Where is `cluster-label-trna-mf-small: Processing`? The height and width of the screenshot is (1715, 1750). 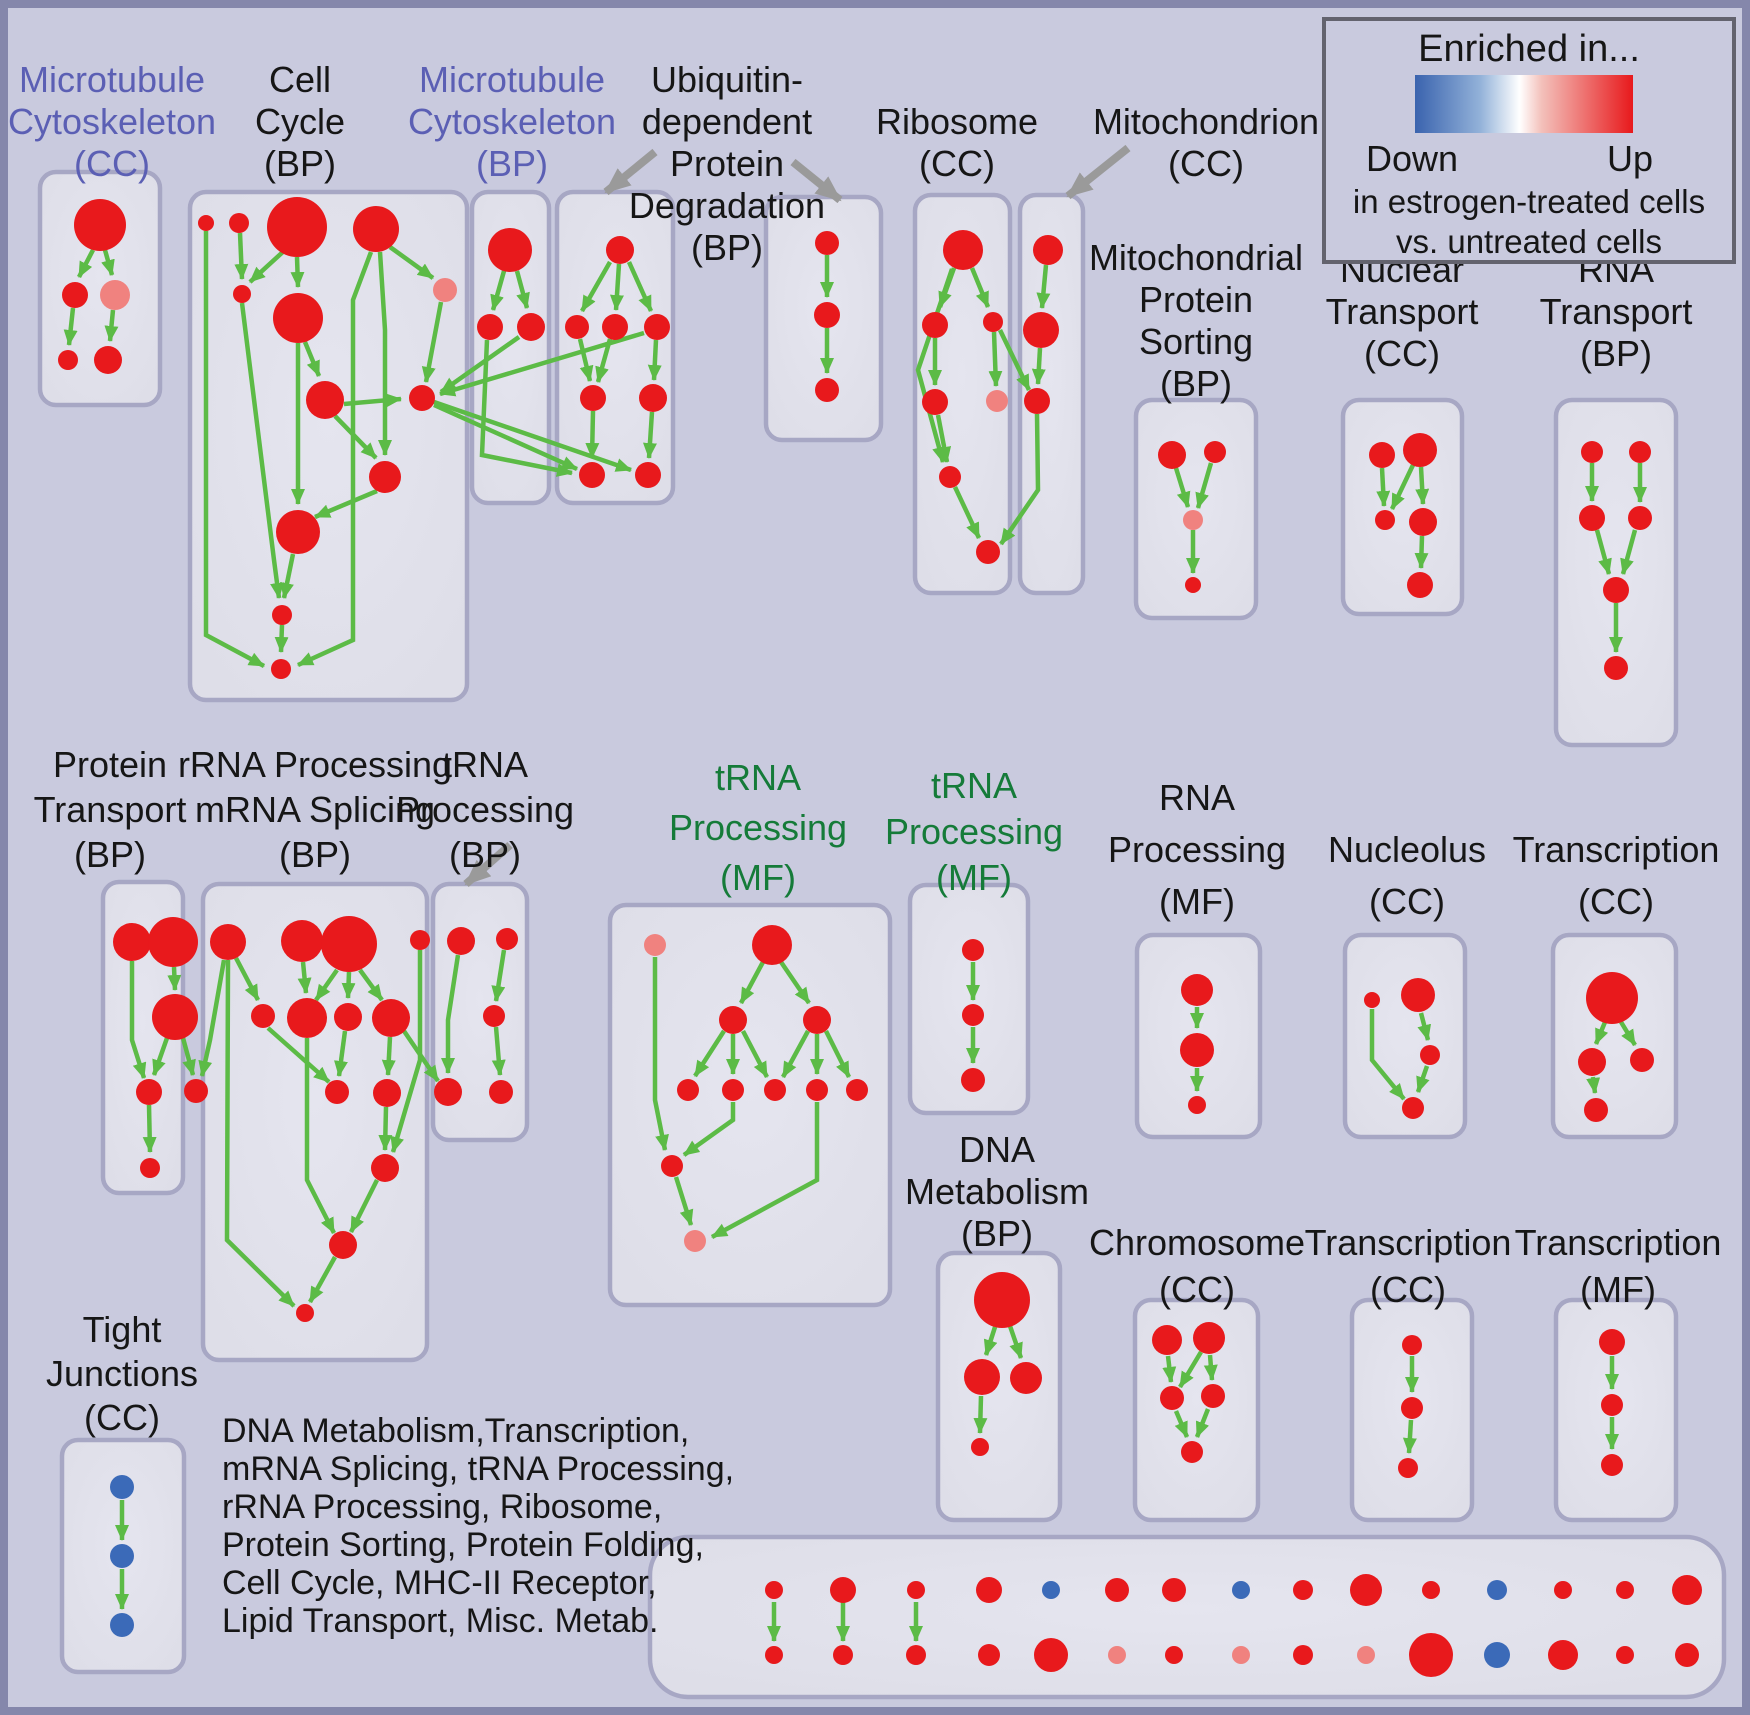 cluster-label-trna-mf-small: Processing is located at coordinates (974, 831).